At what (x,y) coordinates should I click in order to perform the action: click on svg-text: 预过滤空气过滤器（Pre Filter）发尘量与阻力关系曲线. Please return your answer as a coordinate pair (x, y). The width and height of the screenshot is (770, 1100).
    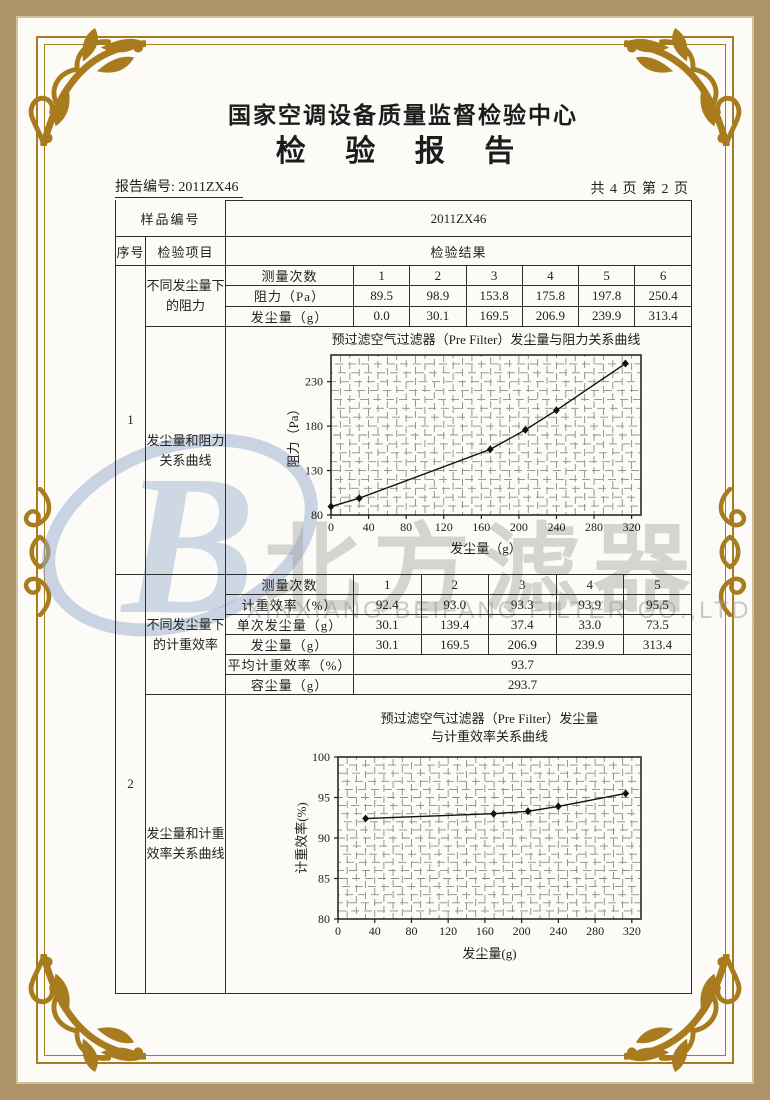
    Looking at the image, I should click on (486, 339).